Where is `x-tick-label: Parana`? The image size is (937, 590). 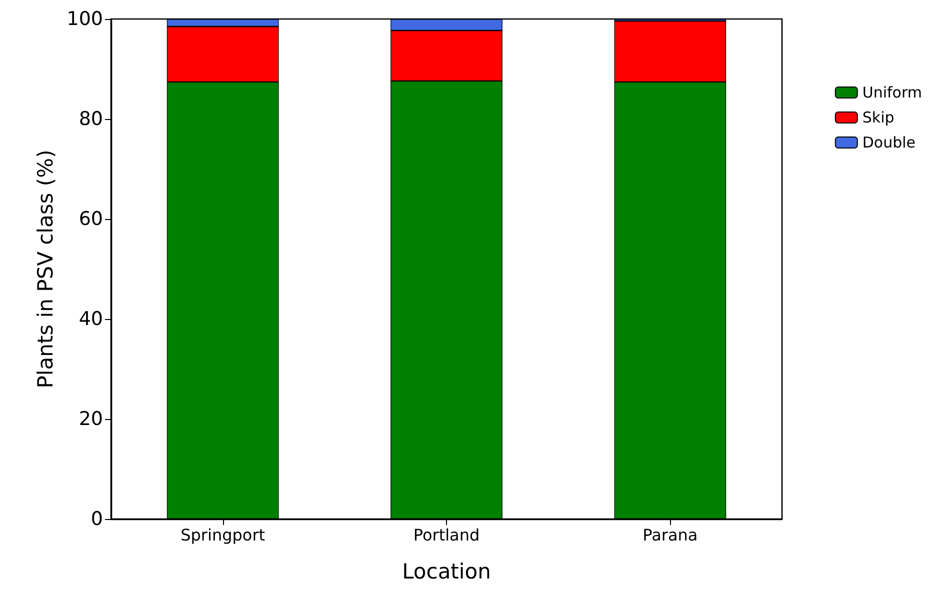
x-tick-label: Parana is located at coordinates (670, 535).